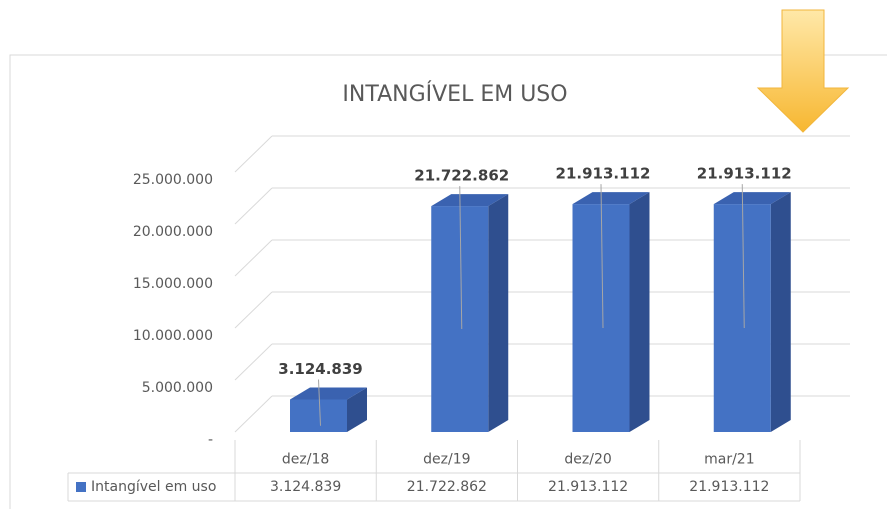 This screenshot has height=513, width=887. What do you see at coordinates (803, 71) in the screenshot?
I see `arrow` at bounding box center [803, 71].